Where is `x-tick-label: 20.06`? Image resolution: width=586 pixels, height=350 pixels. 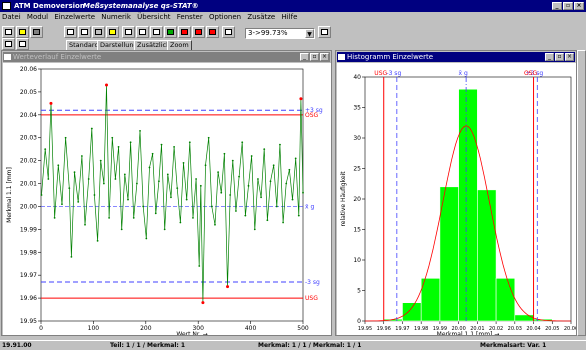 x-tick-label: 20.06 is located at coordinates (570, 329).